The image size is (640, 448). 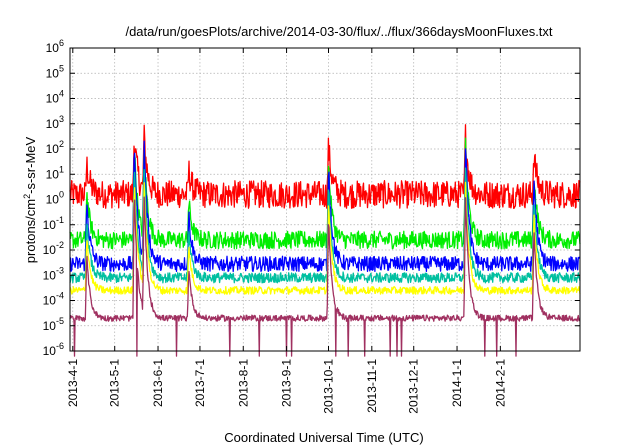 I want to click on x-axis-label: Coordinated Universal Time (UTC), so click(x=323, y=437).